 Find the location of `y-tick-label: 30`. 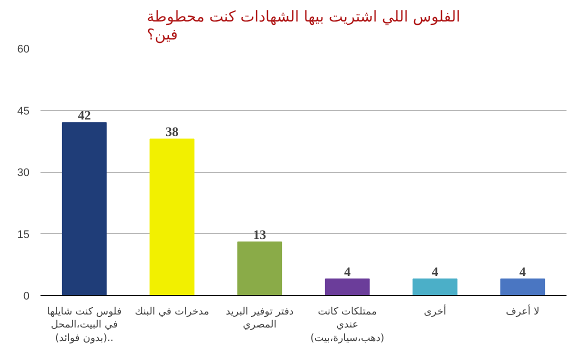

y-tick-label: 30 is located at coordinates (23, 173).